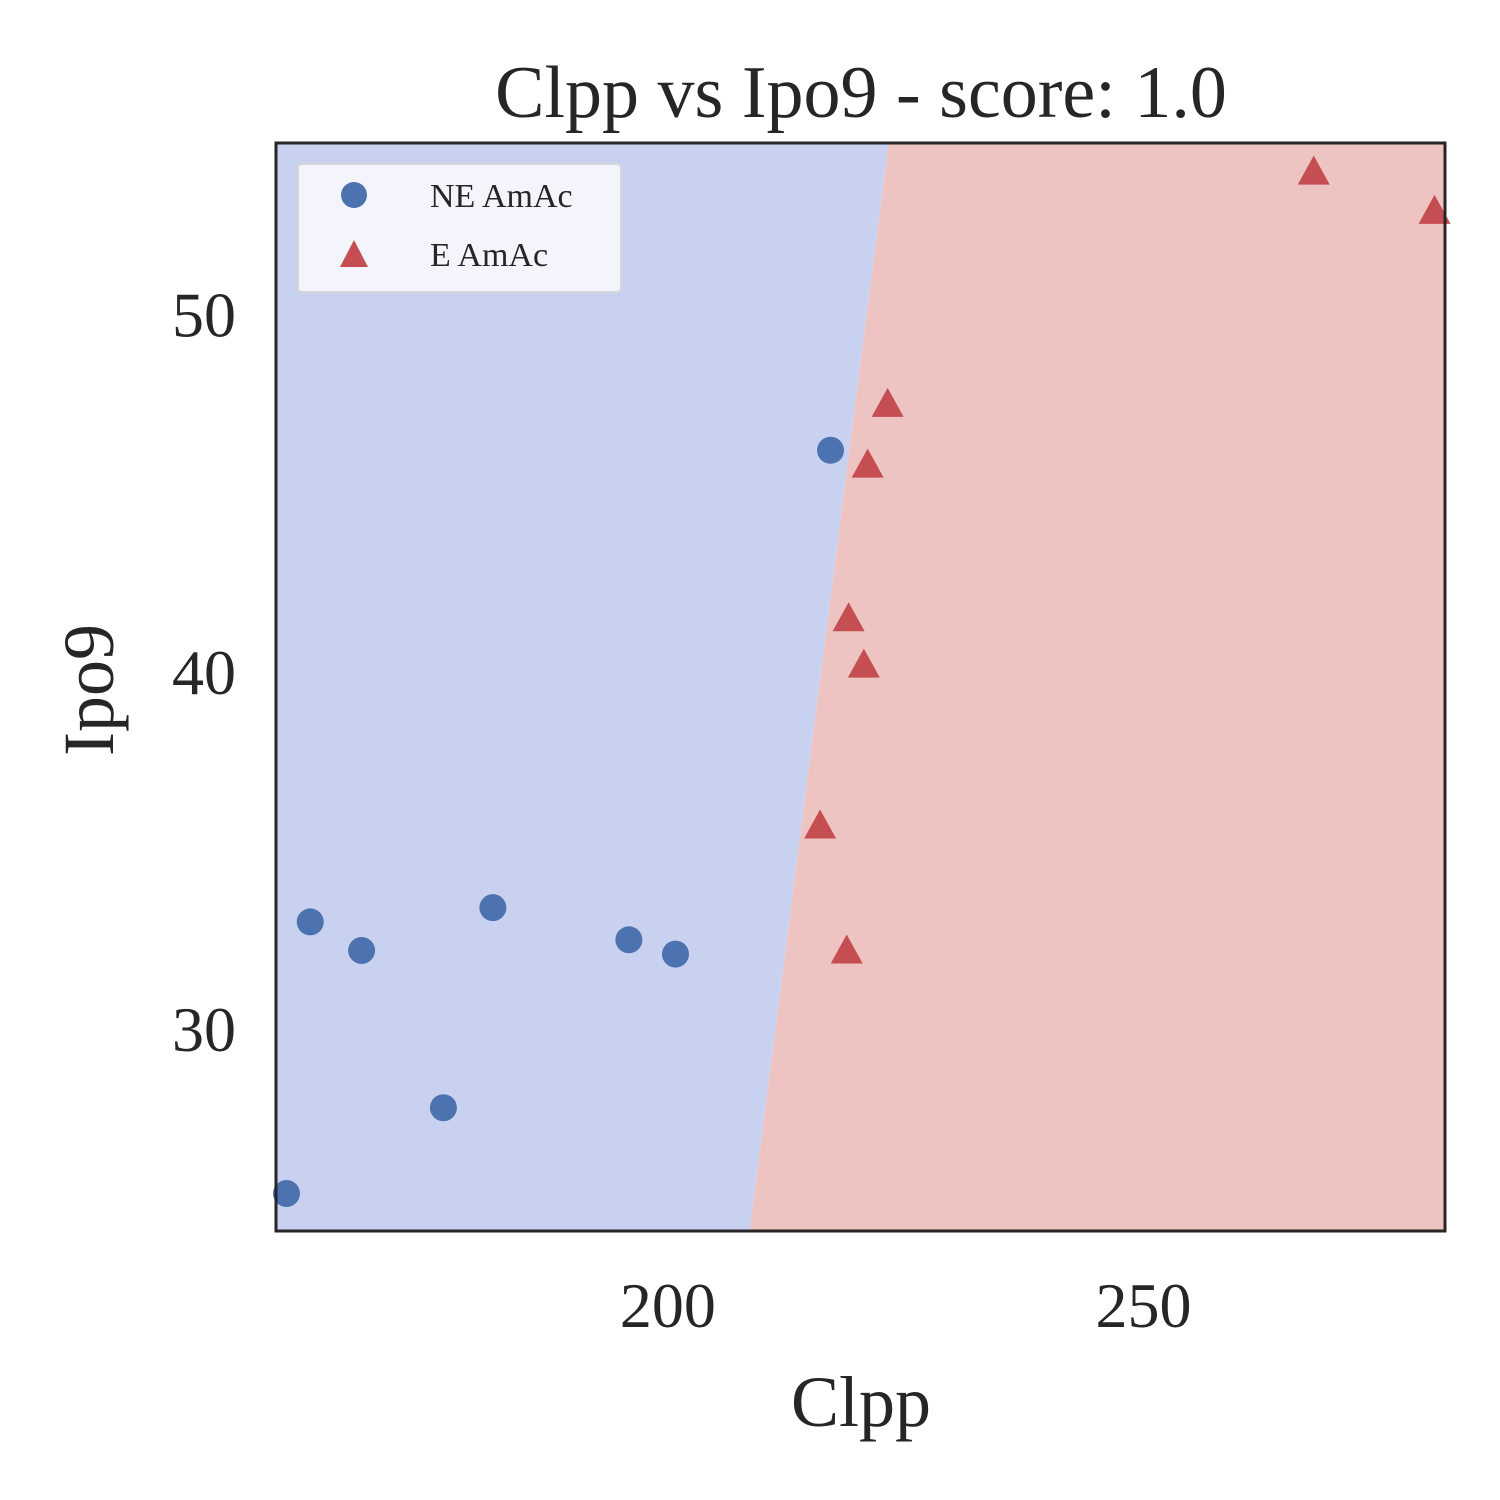  What do you see at coordinates (501, 196) in the screenshot?
I see `legend-label-ne-amac: NE AmAc` at bounding box center [501, 196].